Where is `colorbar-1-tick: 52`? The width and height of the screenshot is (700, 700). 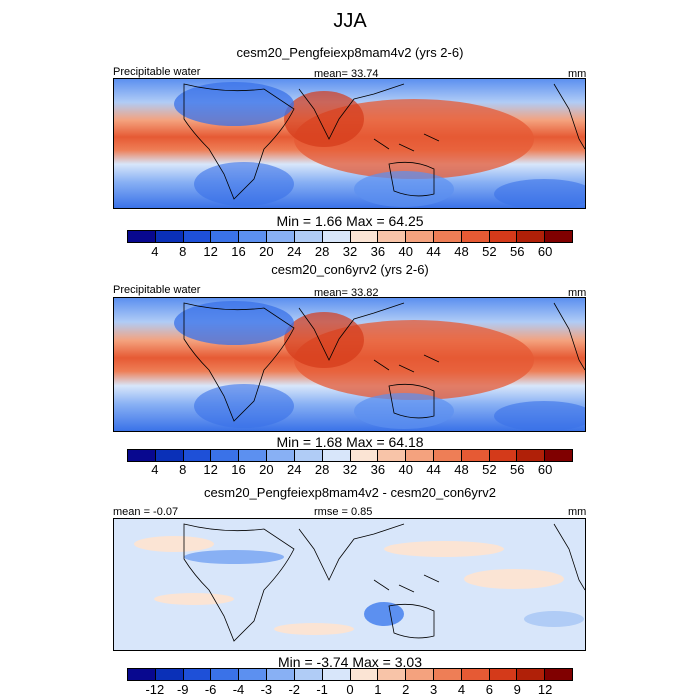 colorbar-1-tick: 52 is located at coordinates (489, 251).